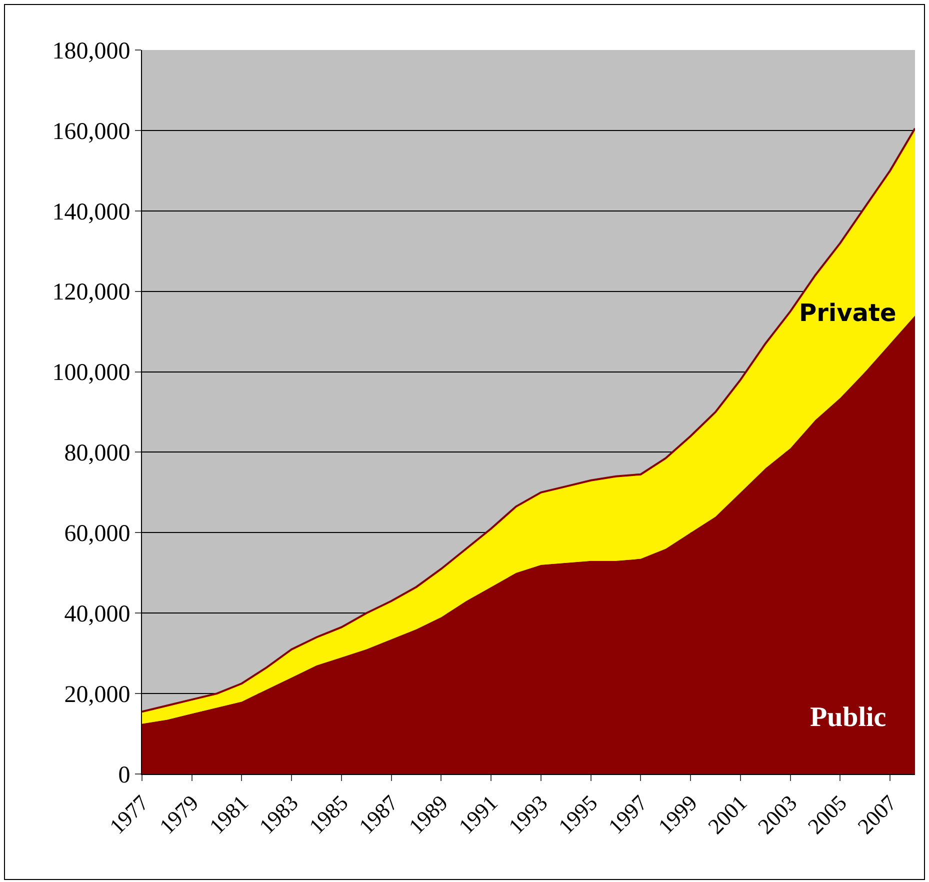 Image resolution: width=929 pixels, height=882 pixels. I want to click on y-tick-label: 160,000, so click(91, 131).